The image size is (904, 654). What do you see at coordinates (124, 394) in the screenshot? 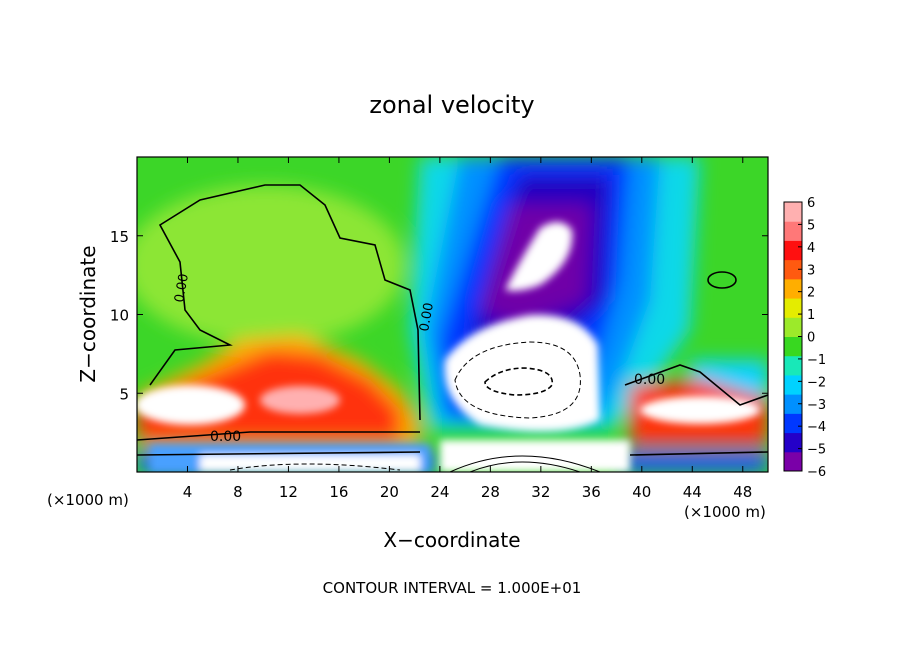
I see `y-tick-label: 5` at bounding box center [124, 394].